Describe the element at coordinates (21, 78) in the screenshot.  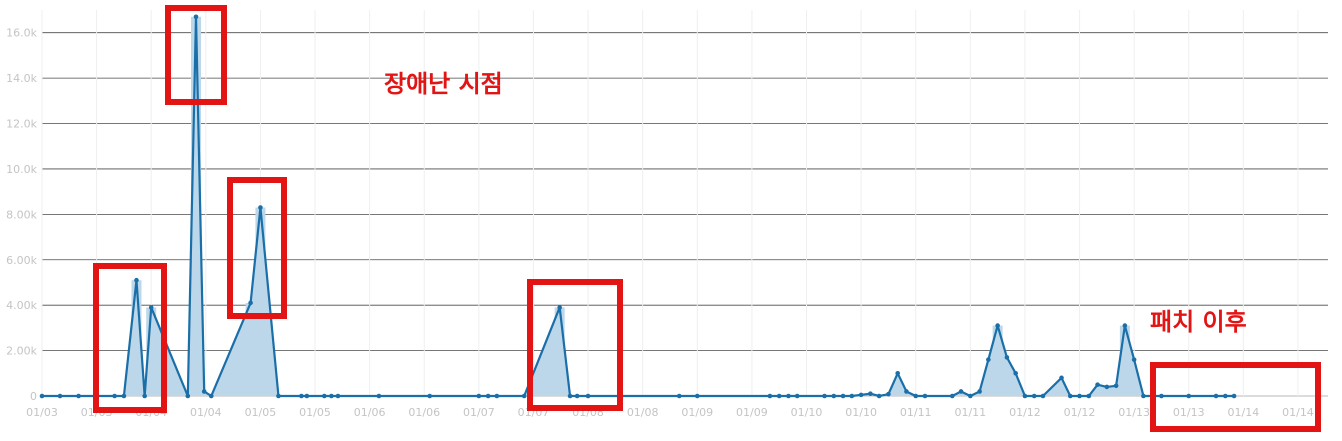
I see `y-tick-label: 14.0k` at that location.